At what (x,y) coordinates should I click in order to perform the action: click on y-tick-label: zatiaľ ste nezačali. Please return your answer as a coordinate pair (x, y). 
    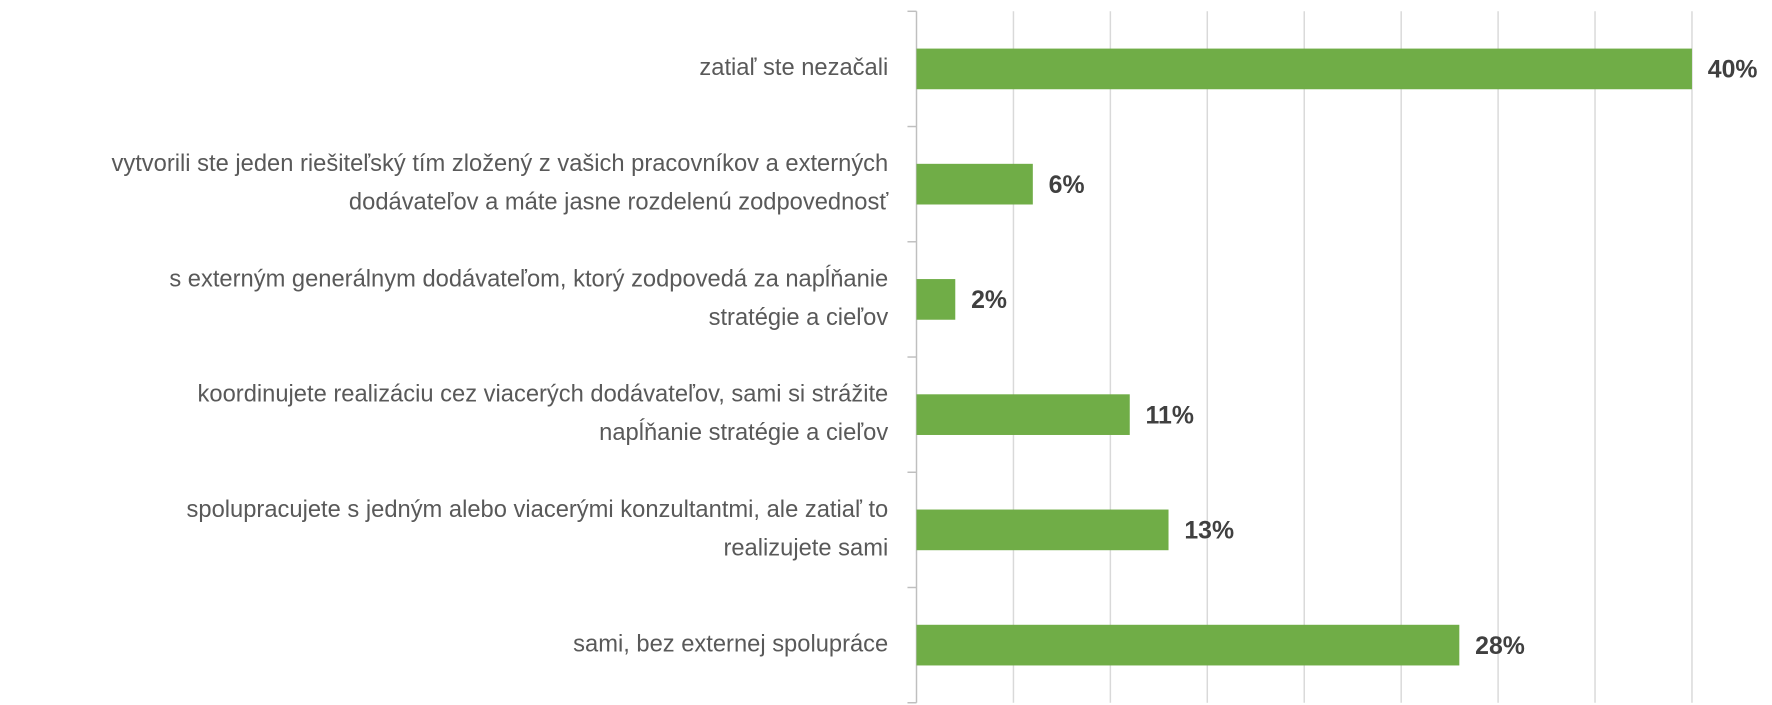
    Looking at the image, I should click on (793, 68).